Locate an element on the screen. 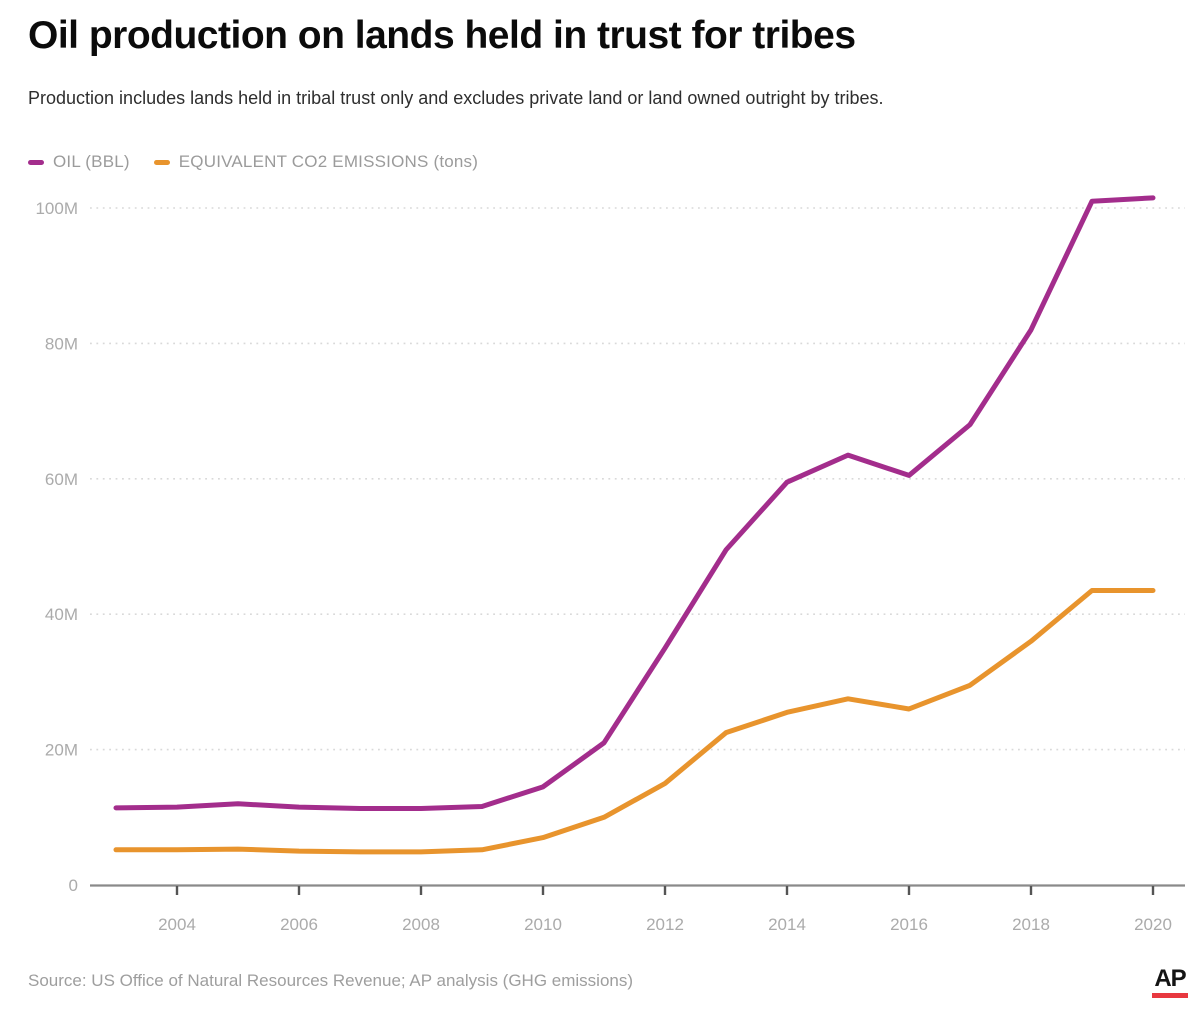 This screenshot has height=1024, width=1200. y-tick-label: 20M is located at coordinates (61, 750).